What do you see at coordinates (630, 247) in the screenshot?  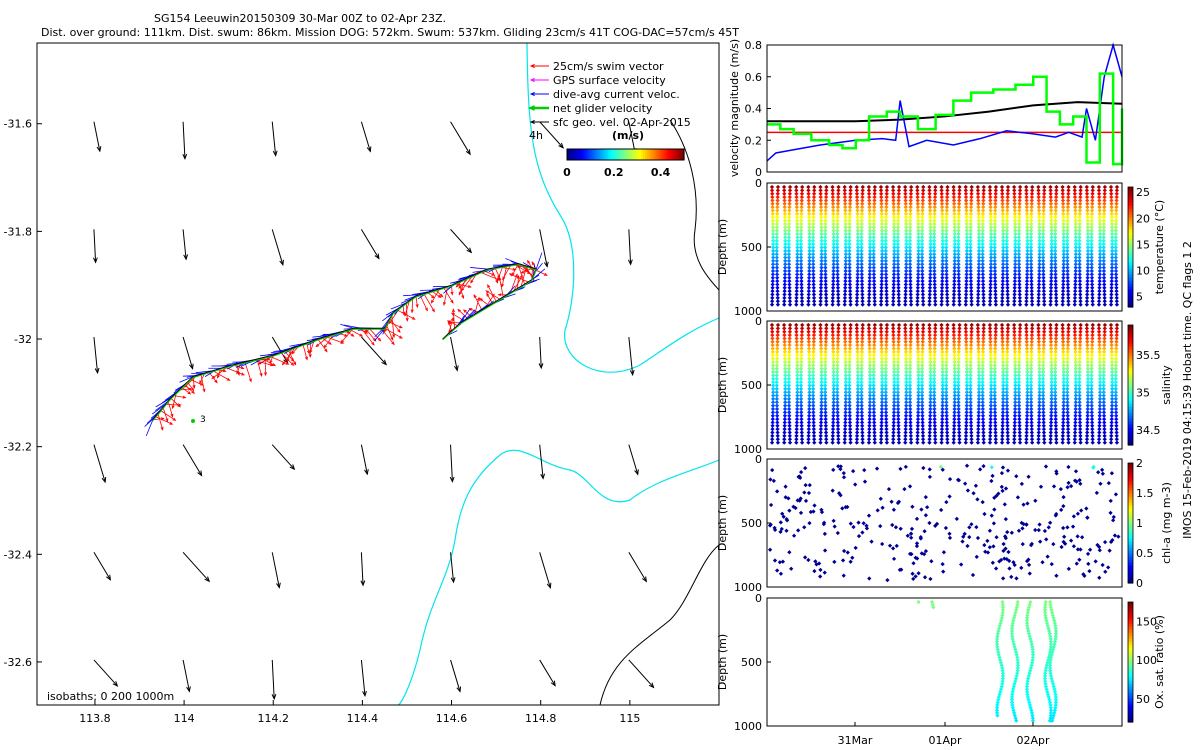 I see `geo-velocity-arrow` at bounding box center [630, 247].